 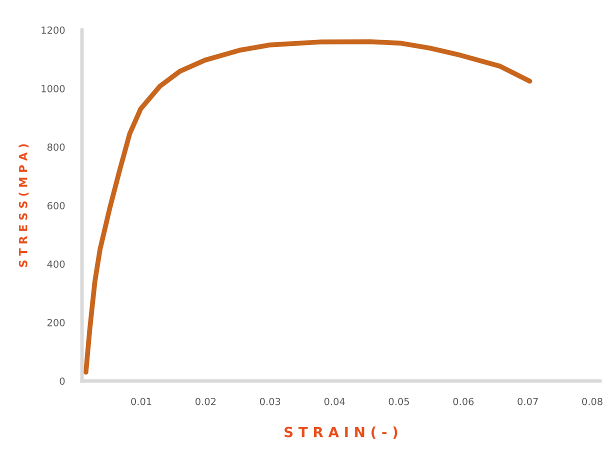 What do you see at coordinates (53, 88) in the screenshot?
I see `y-tick-label: 1000` at bounding box center [53, 88].